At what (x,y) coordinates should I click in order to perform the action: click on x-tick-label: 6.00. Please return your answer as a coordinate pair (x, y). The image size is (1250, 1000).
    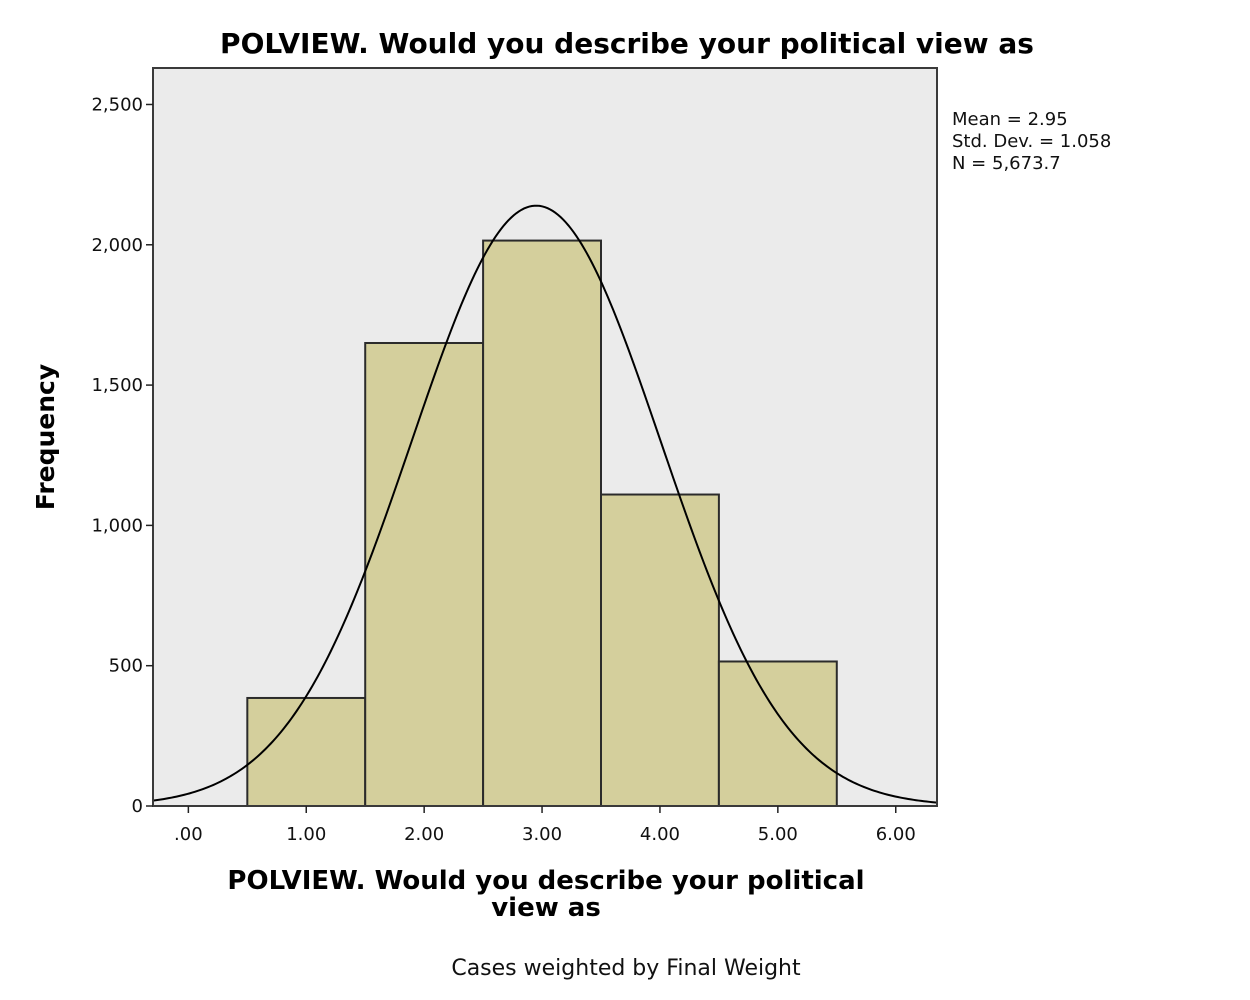
    Looking at the image, I should click on (896, 834).